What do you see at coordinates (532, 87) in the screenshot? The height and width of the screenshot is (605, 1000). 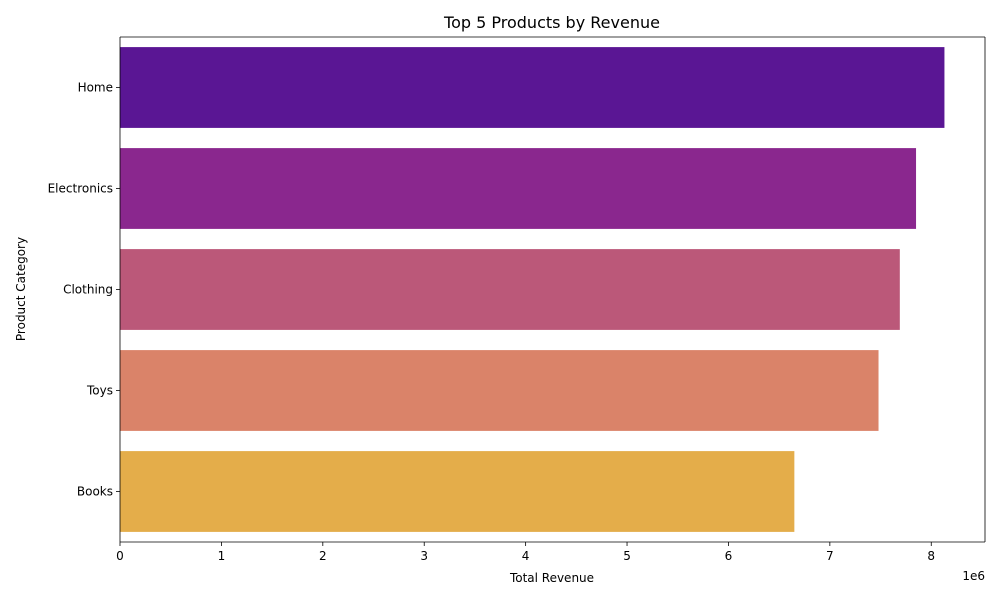 I see `bar-home` at bounding box center [532, 87].